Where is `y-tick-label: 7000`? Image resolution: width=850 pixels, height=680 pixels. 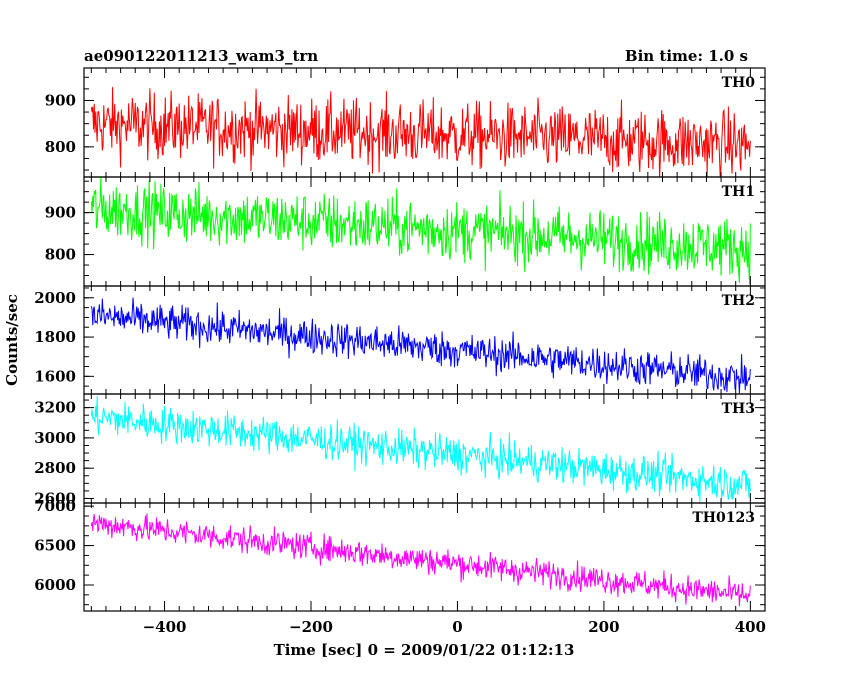 y-tick-label: 7000 is located at coordinates (55, 506).